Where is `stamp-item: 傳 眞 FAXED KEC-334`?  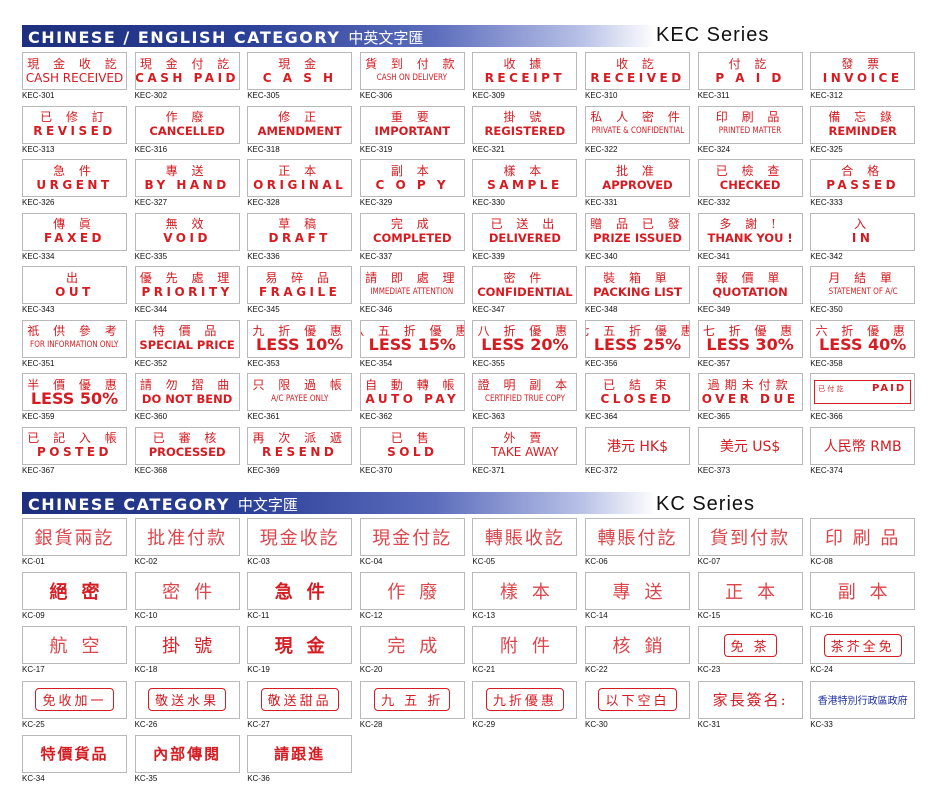
stamp-item: 傳 眞 FAXED KEC-334 is located at coordinates (74, 236).